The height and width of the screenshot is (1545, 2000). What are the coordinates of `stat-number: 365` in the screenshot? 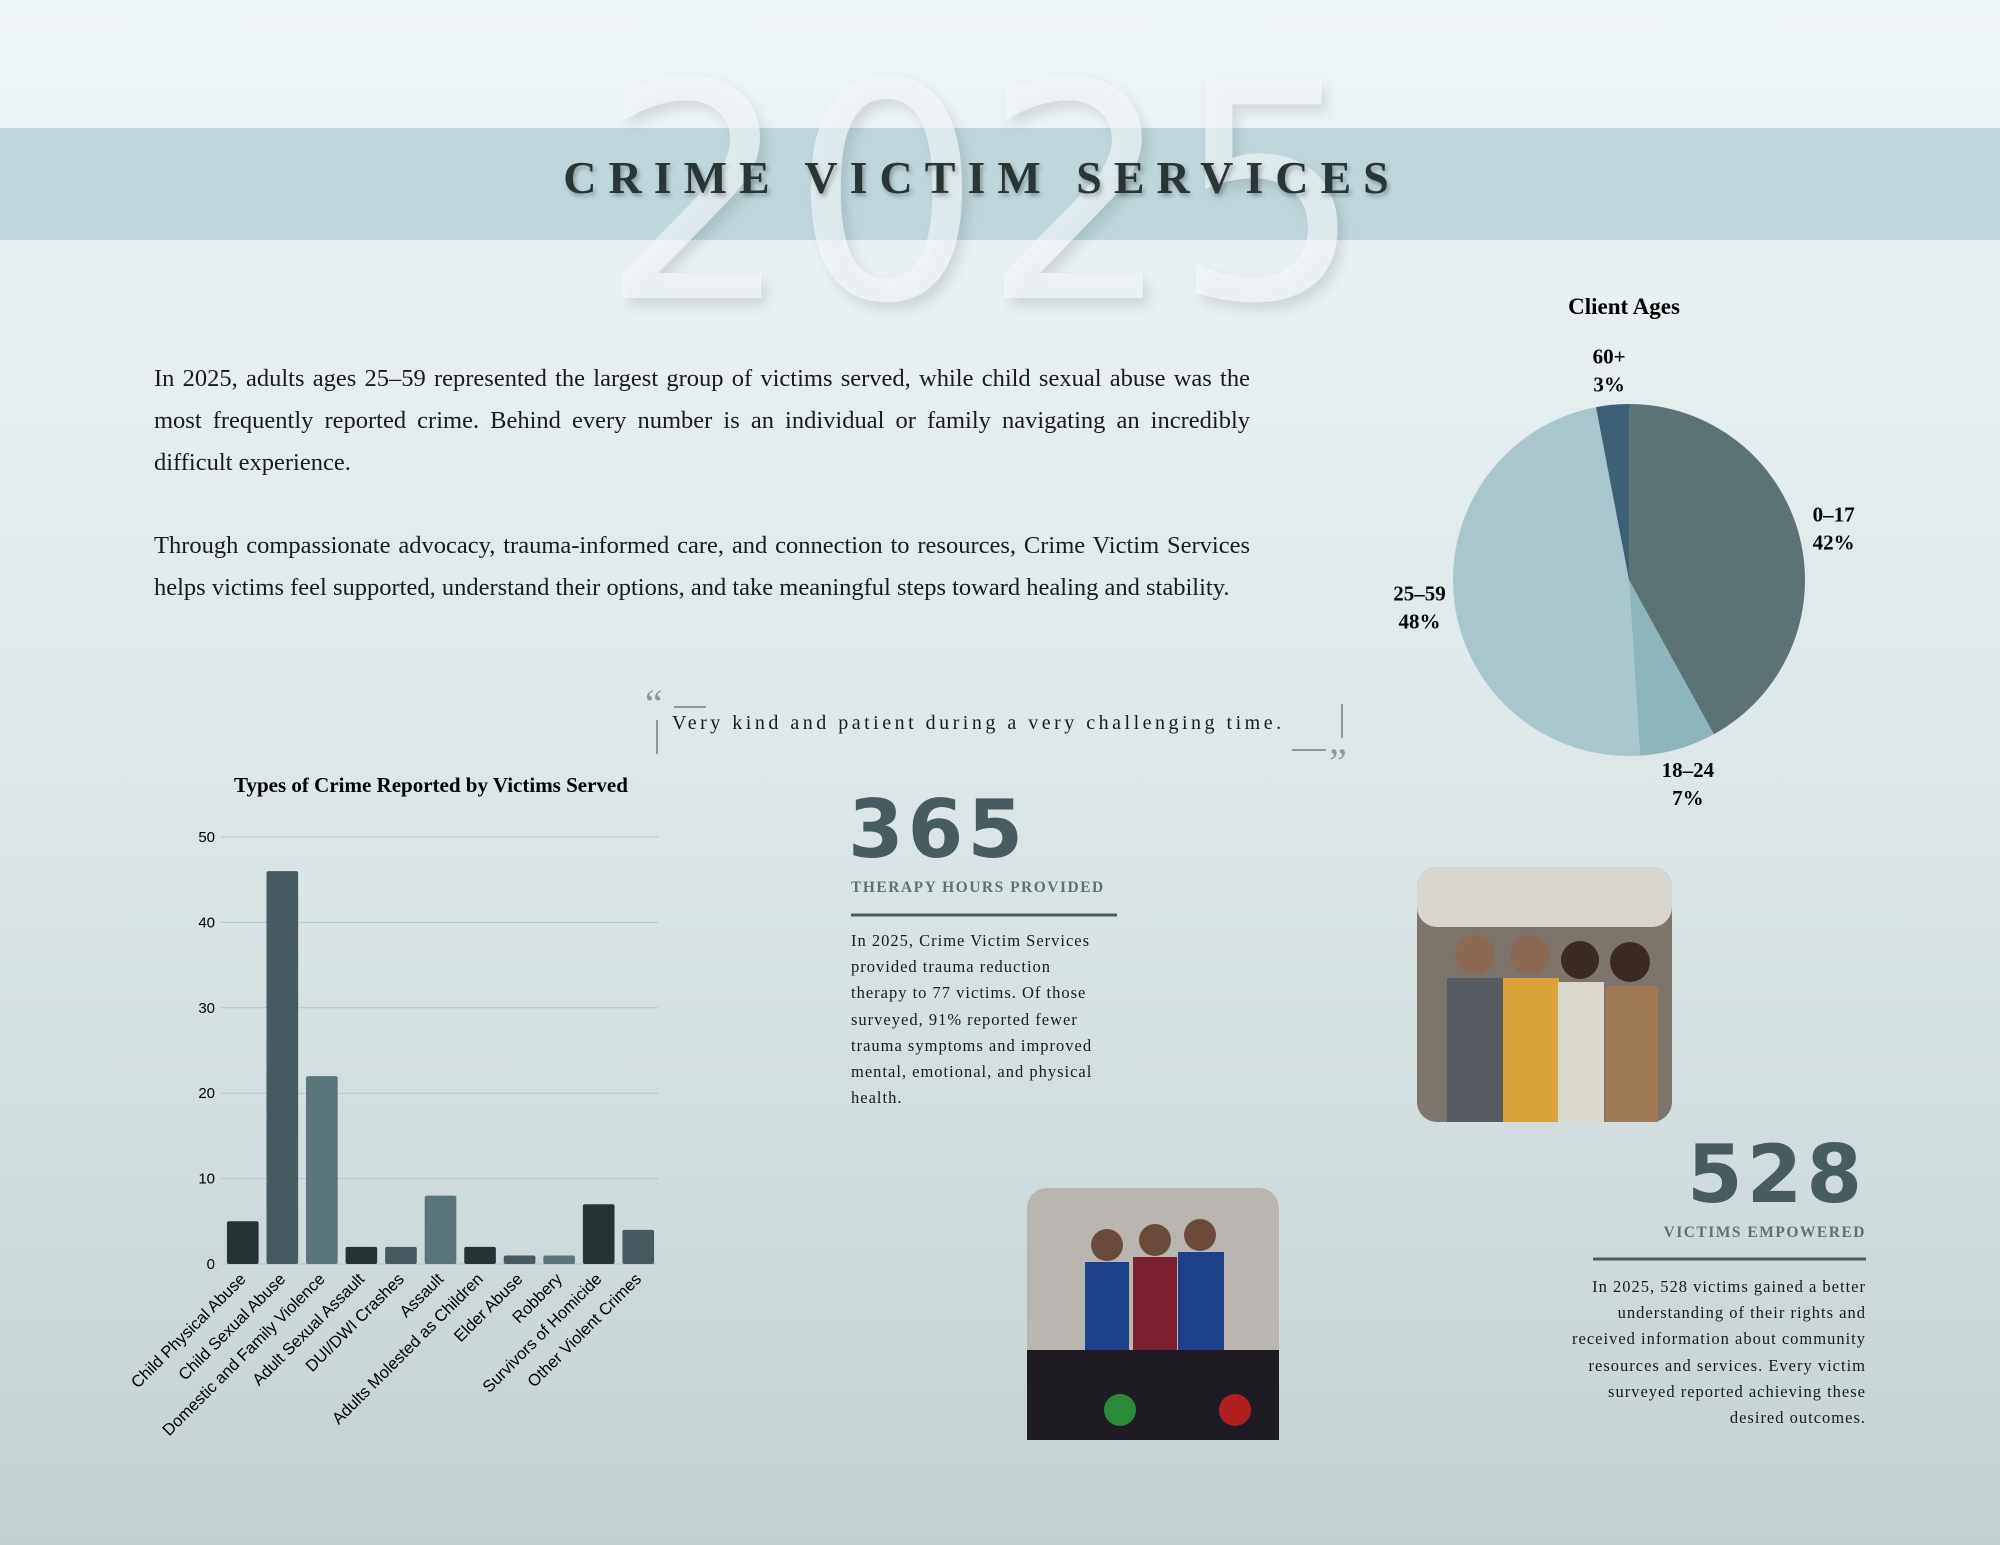 It's located at (937, 829).